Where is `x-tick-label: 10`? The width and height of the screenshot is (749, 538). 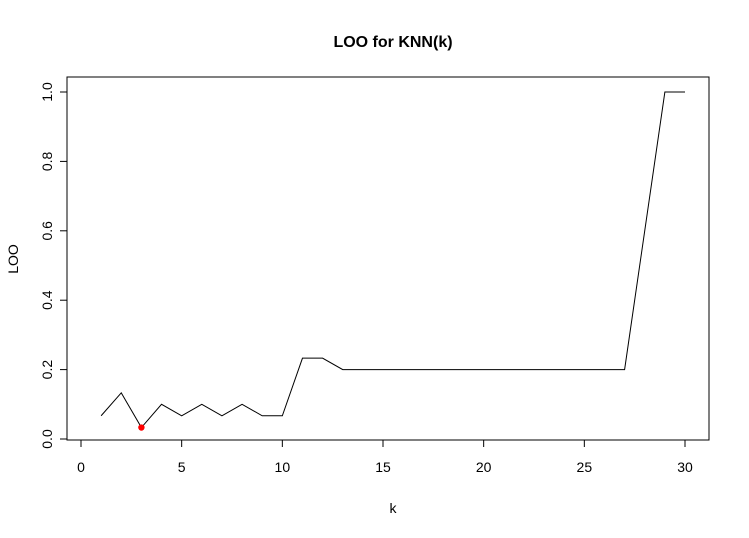
x-tick-label: 10 is located at coordinates (283, 467).